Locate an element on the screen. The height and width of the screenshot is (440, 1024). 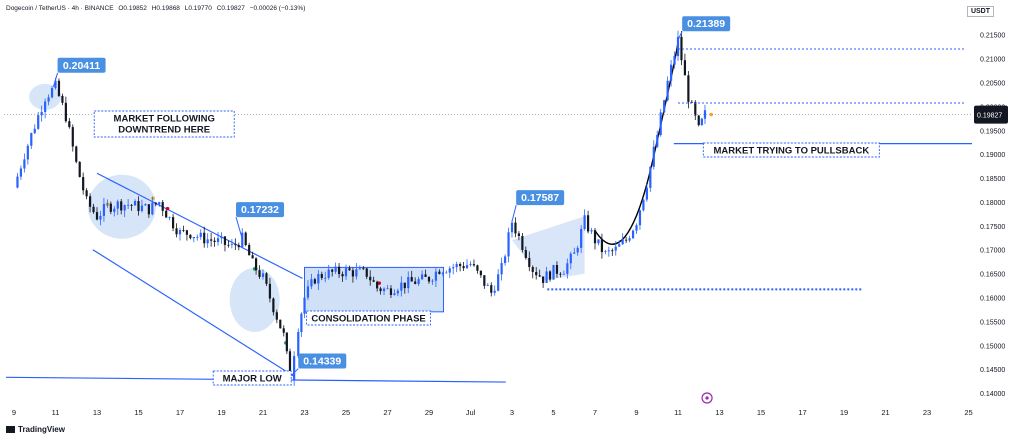
price-label: 0.17587 is located at coordinates (540, 198).